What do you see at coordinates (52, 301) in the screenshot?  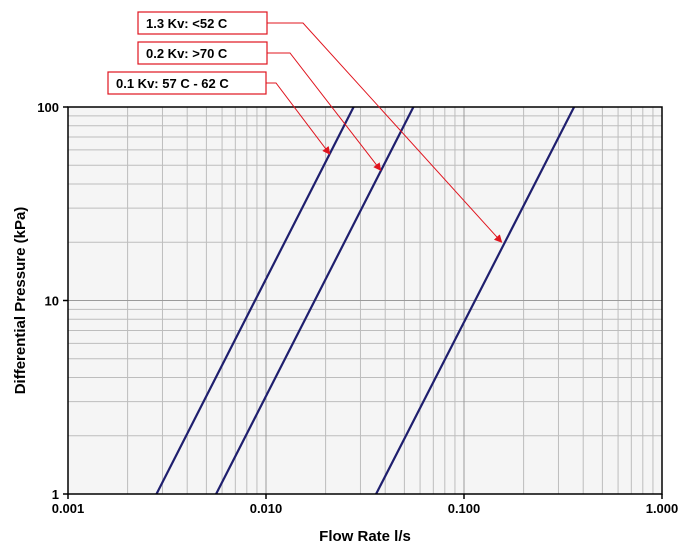 I see `y-tick-label: 10` at bounding box center [52, 301].